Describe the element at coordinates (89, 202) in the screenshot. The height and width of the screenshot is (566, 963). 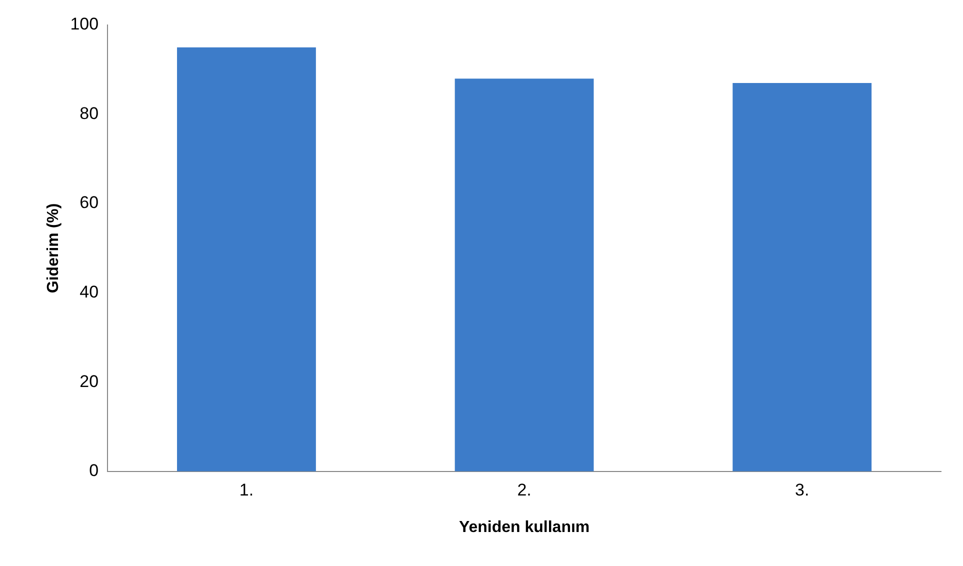
I see `y-tick-label: 60` at that location.